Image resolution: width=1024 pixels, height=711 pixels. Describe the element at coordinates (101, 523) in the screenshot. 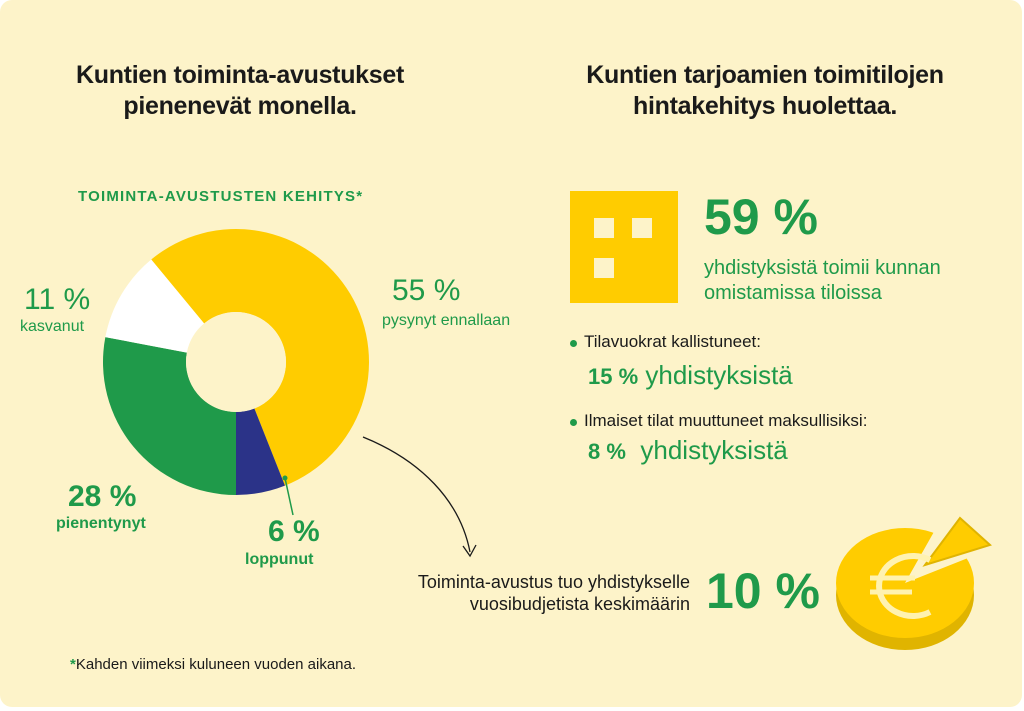

I see `slice-label-text-pienentynyt: pienentynyt` at that location.